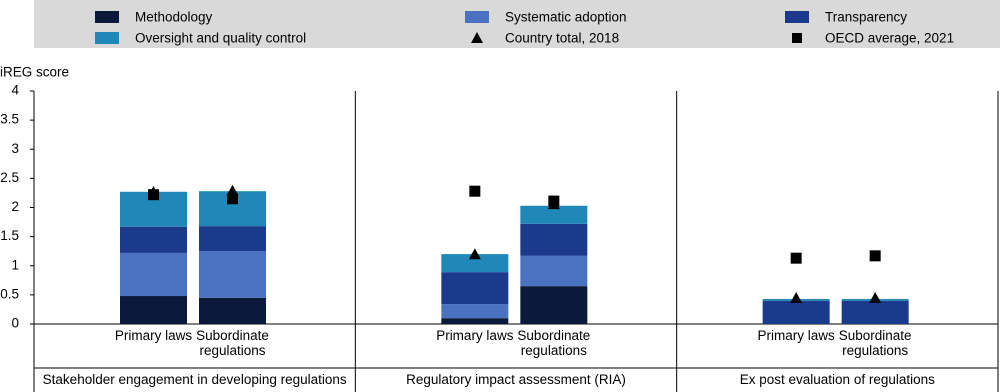 This screenshot has width=1000, height=392. Describe the element at coordinates (837, 379) in the screenshot. I see `group-label: Ex post evaluation of regulations` at that location.